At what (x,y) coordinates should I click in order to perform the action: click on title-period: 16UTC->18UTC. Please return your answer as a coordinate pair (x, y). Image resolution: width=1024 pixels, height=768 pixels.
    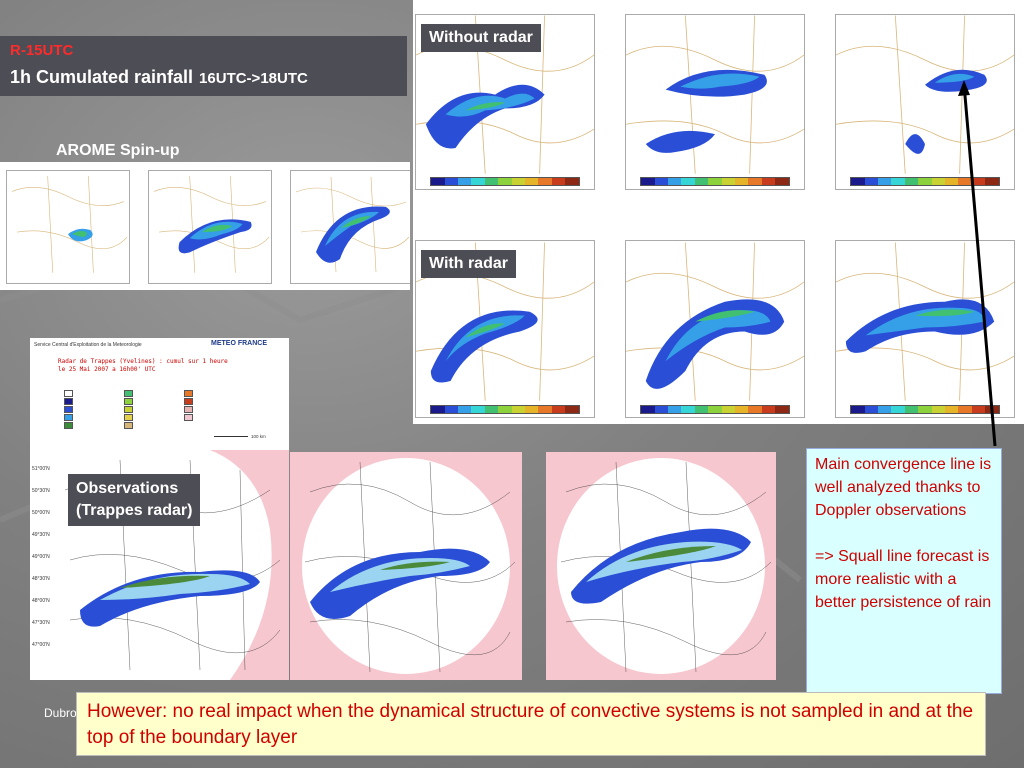
    Looking at the image, I should click on (253, 78).